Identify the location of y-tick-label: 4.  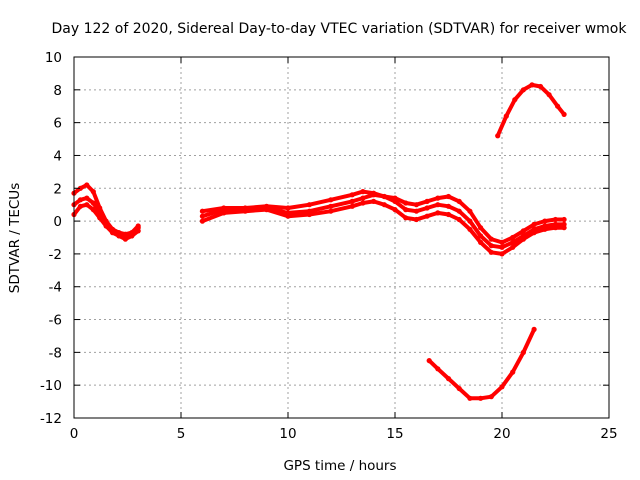
(57, 156).